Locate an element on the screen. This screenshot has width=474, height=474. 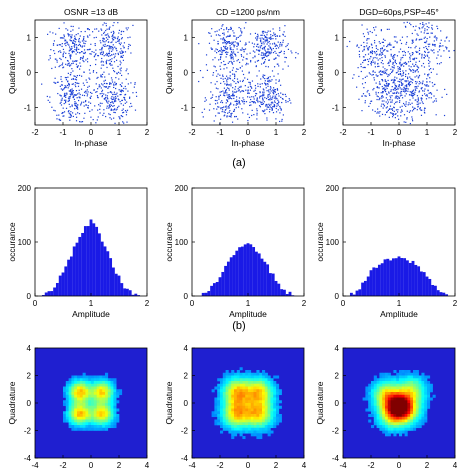
x-tick-label: 1 is located at coordinates (399, 303).